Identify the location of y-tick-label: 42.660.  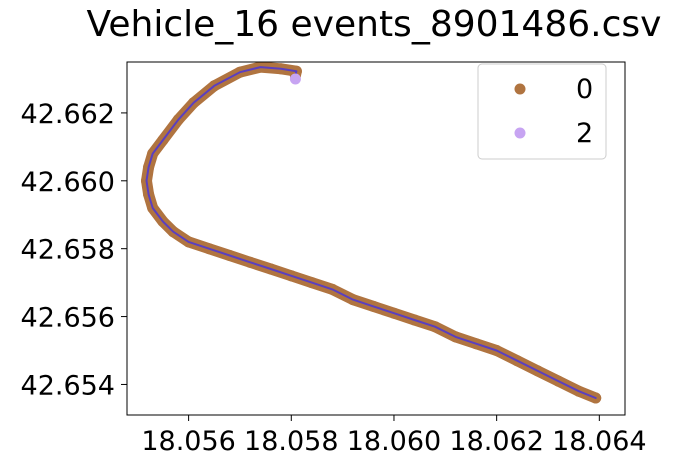
(68, 182).